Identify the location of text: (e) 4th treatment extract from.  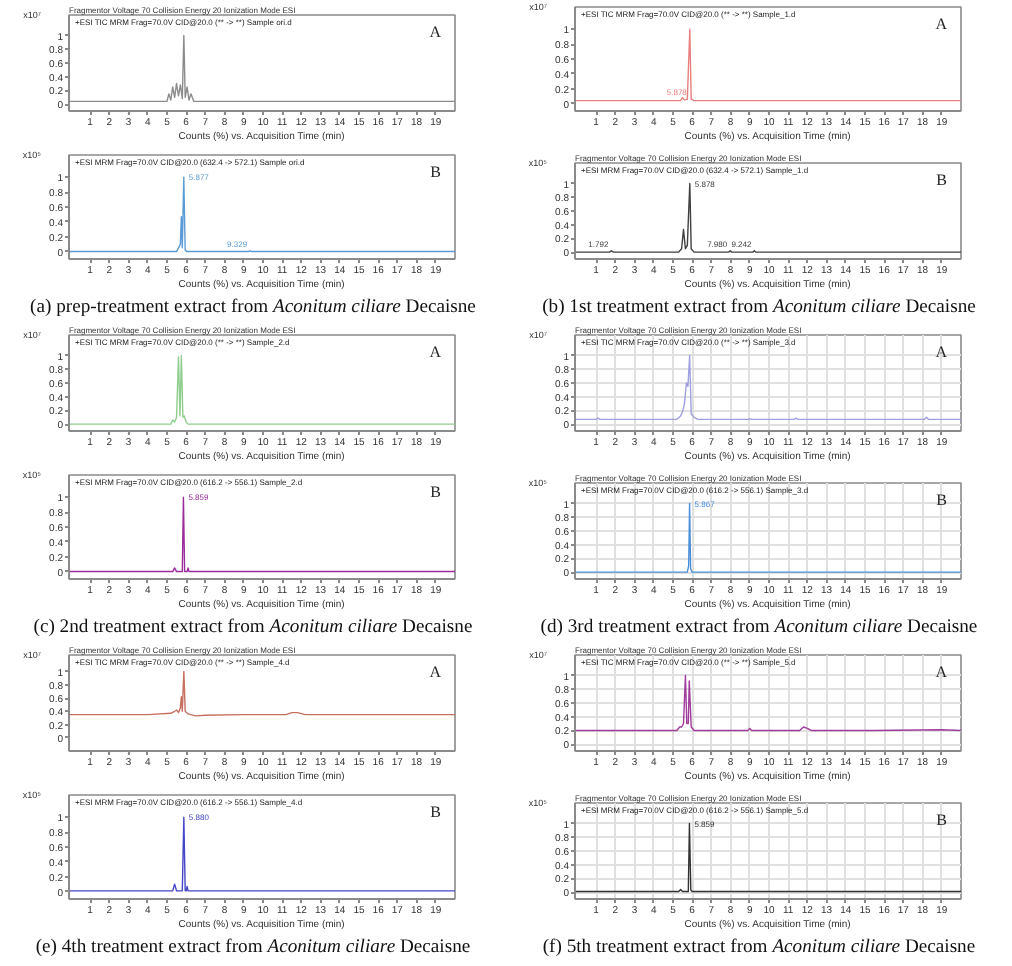
(149, 947).